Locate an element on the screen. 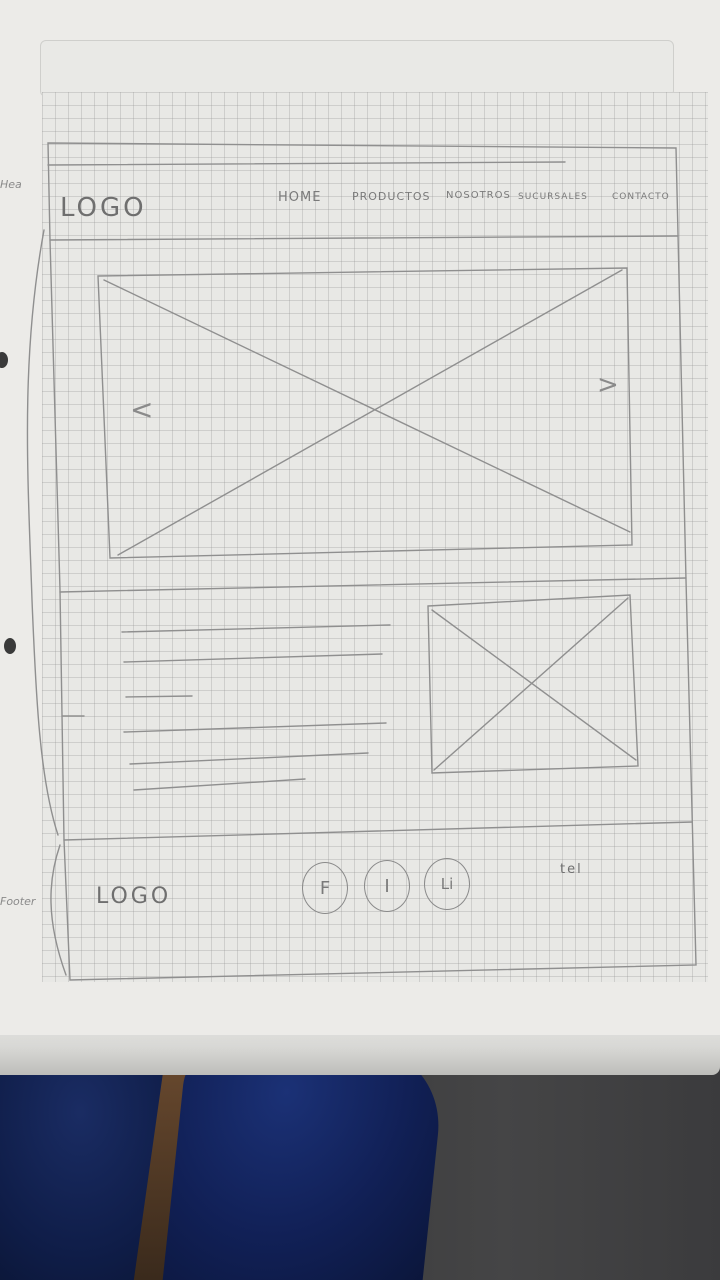  footer-divider is located at coordinates (378, 831).